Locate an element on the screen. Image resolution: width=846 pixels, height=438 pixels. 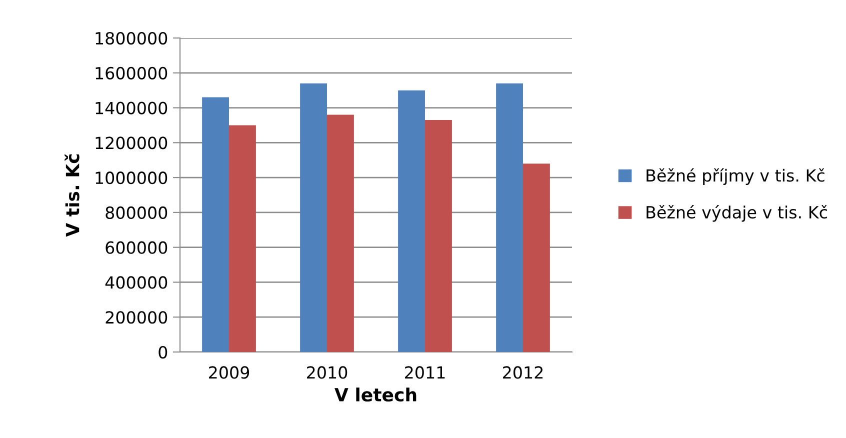
y-tick-label: 600000 is located at coordinates (137, 247).